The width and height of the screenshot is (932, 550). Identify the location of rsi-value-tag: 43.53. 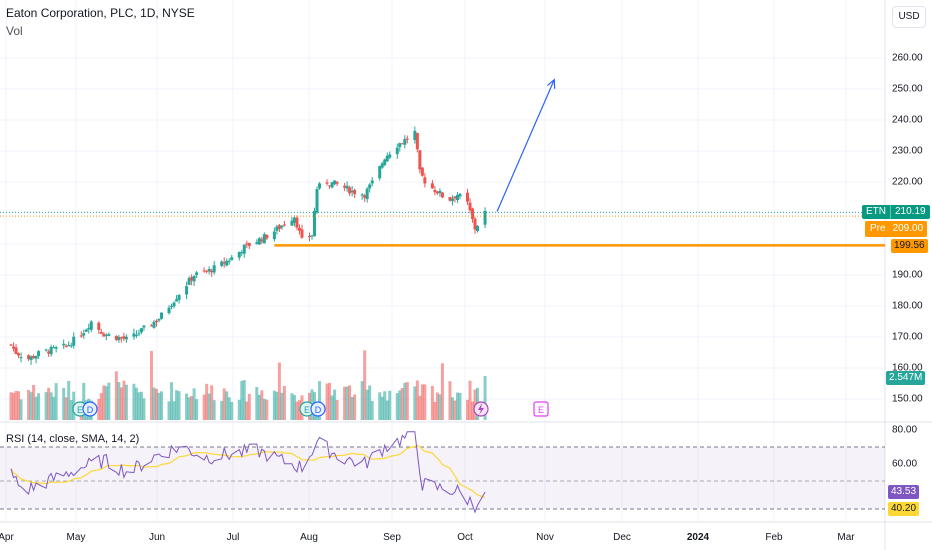
(904, 492).